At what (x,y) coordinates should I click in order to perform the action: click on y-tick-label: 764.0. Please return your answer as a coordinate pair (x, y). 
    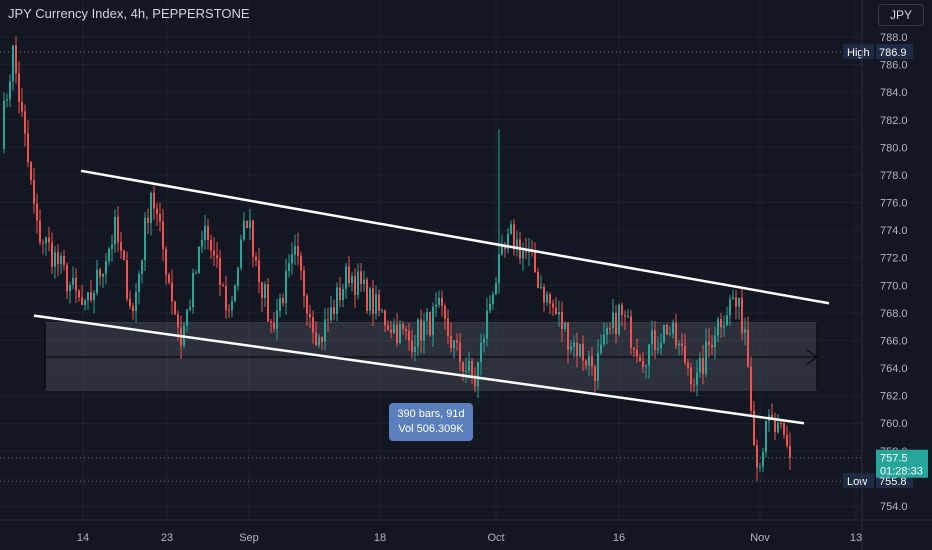
    Looking at the image, I should click on (894, 369).